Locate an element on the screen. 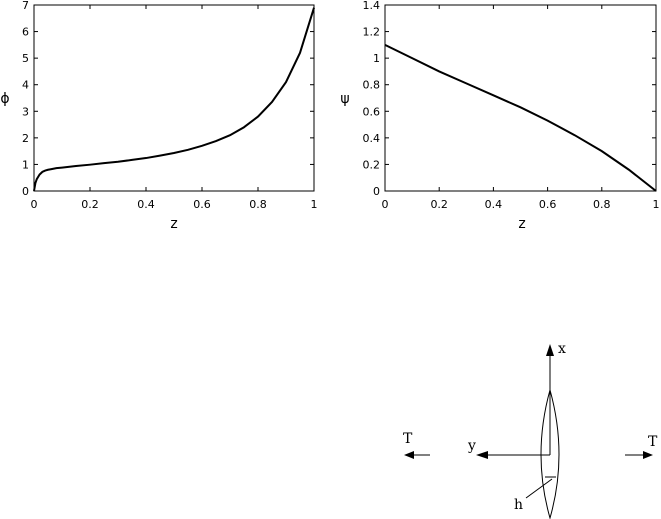 The height and width of the screenshot is (519, 661). psi-plot-frame is located at coordinates (520, 98).